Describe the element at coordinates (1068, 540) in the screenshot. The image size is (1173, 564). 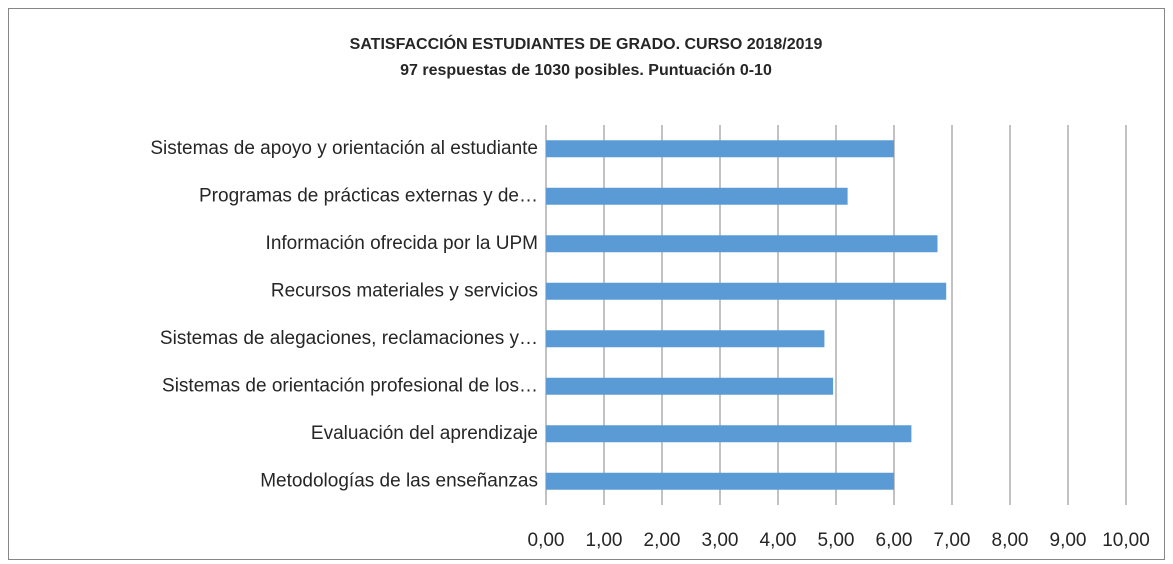
I see `x-tick-label: 9,00` at that location.